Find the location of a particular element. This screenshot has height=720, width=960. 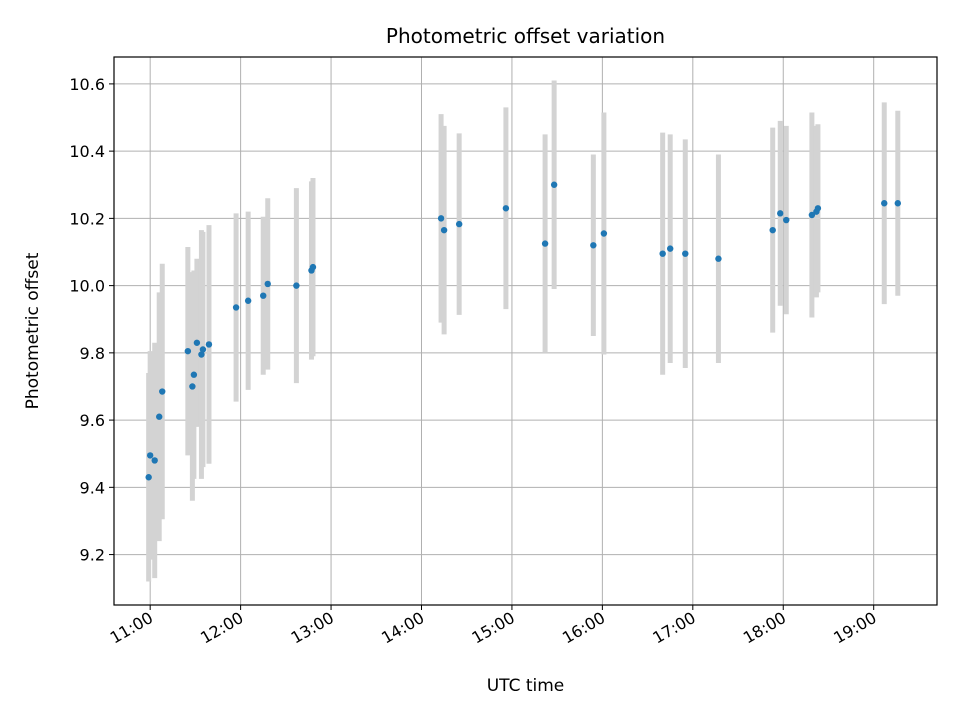

y-axis-label: Photometric offset is located at coordinates (33, 330).